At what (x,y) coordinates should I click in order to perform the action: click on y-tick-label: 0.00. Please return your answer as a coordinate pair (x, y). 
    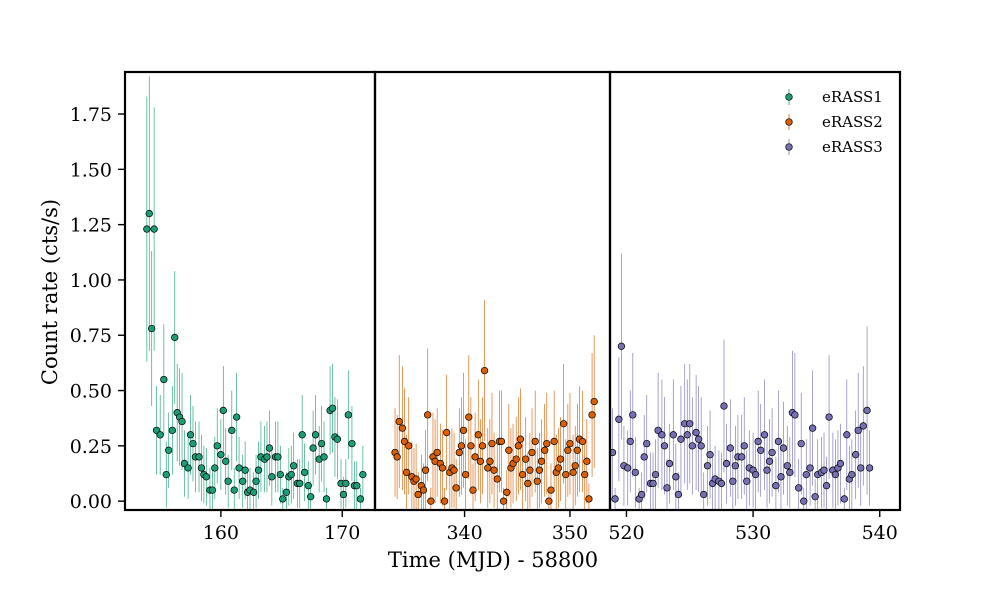
    Looking at the image, I should click on (91, 502).